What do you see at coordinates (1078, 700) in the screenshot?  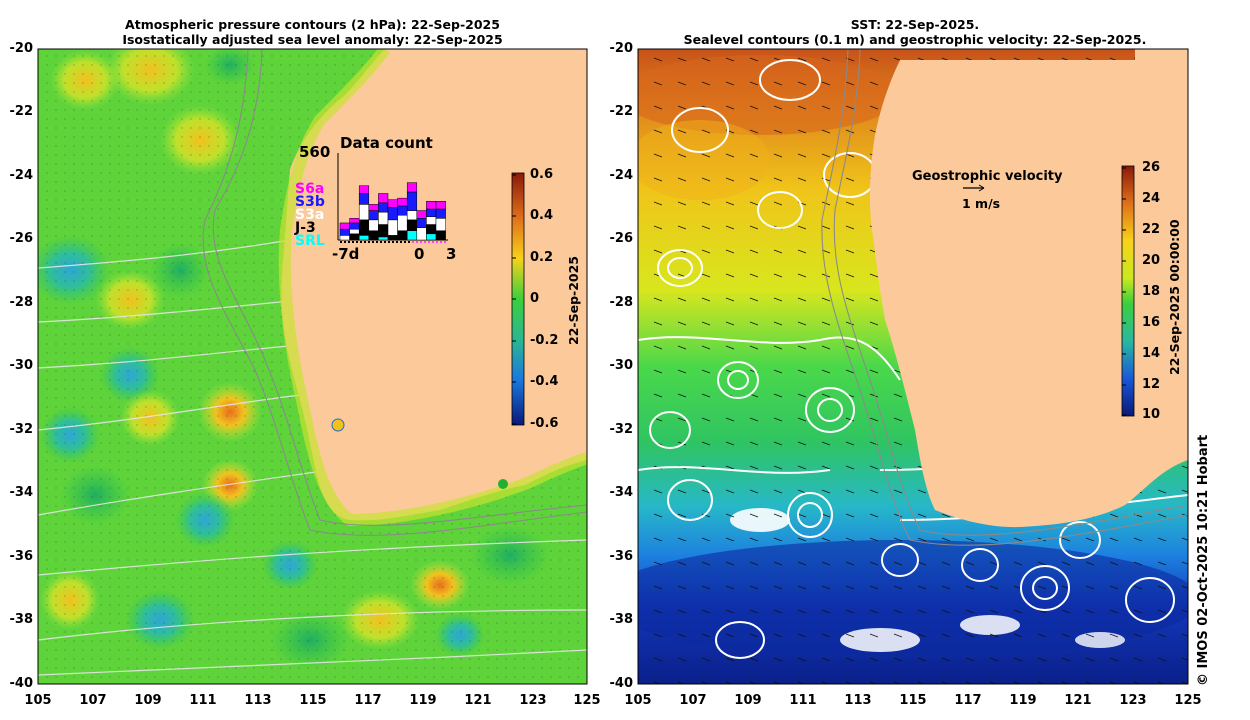 I see `lon-label: 121` at bounding box center [1078, 700].